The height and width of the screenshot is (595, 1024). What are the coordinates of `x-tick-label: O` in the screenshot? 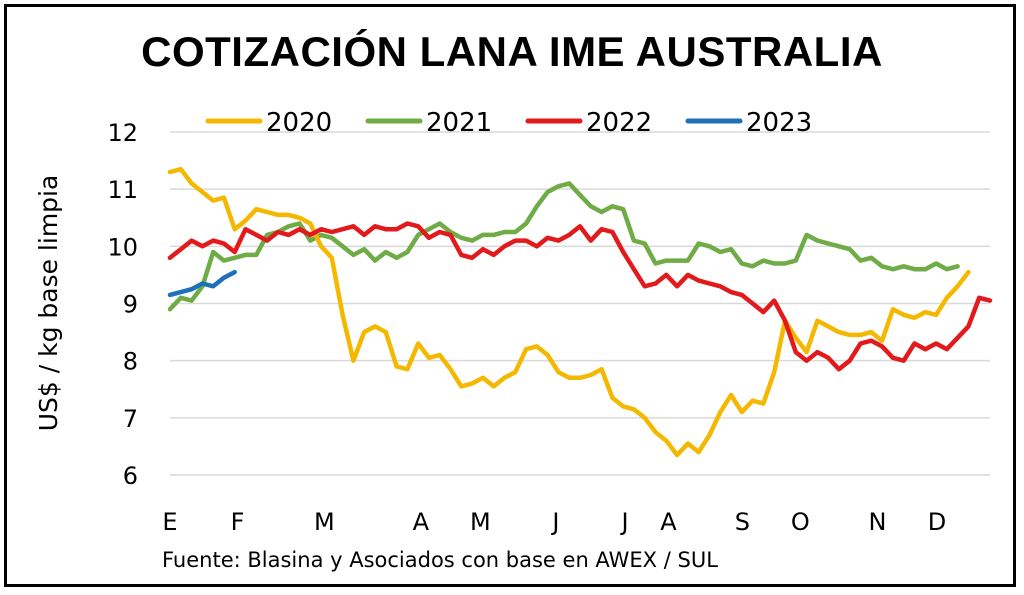 It's located at (800, 522).